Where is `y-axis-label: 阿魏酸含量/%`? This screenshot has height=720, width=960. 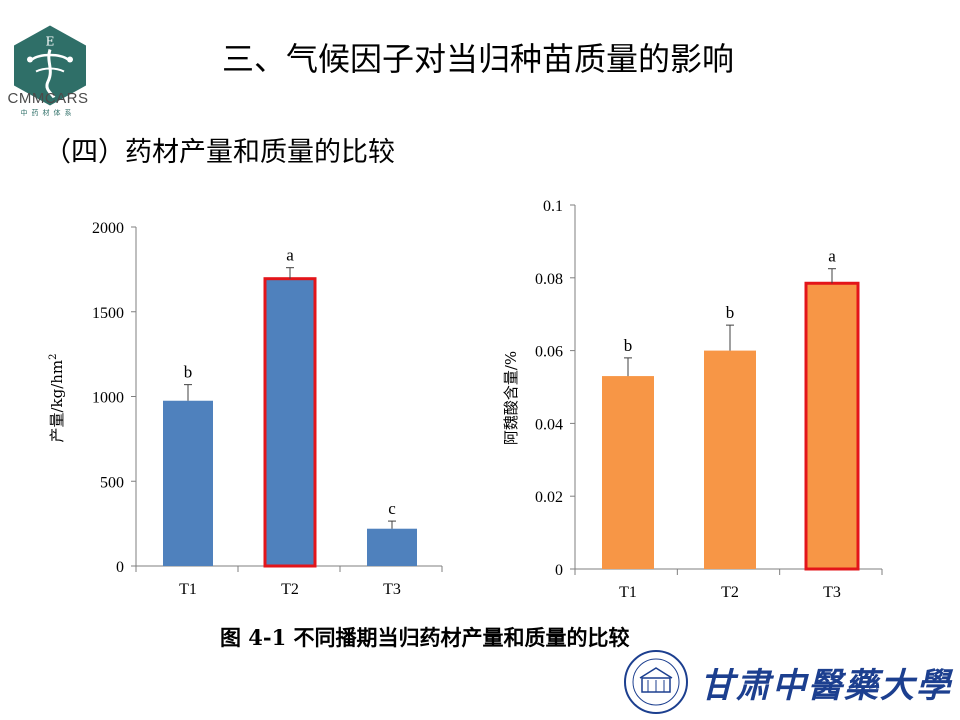
y-axis-label: 阿魏酸含量/% is located at coordinates (511, 398).